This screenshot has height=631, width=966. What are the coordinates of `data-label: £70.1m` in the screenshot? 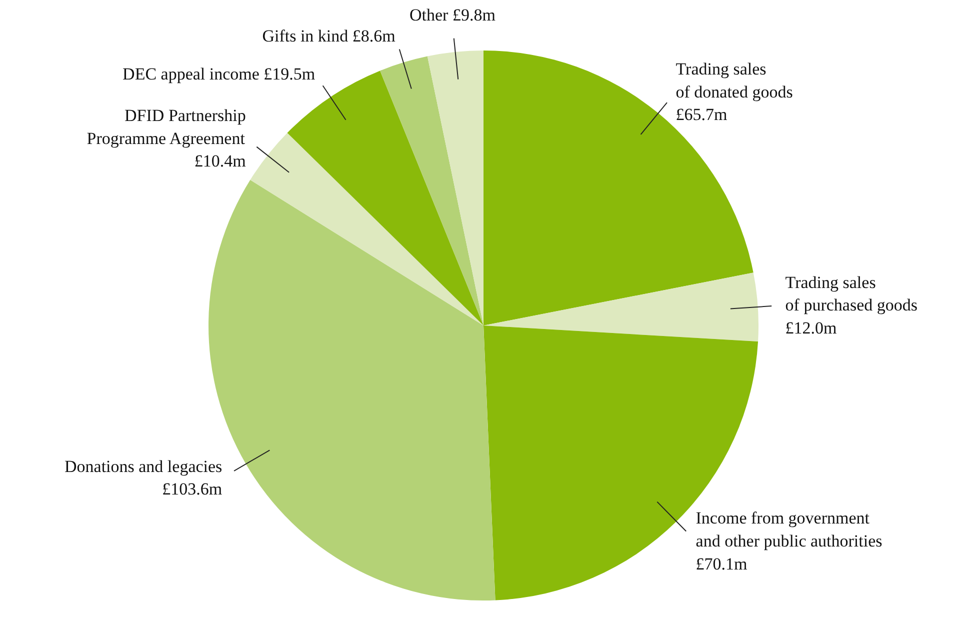 It's located at (722, 564).